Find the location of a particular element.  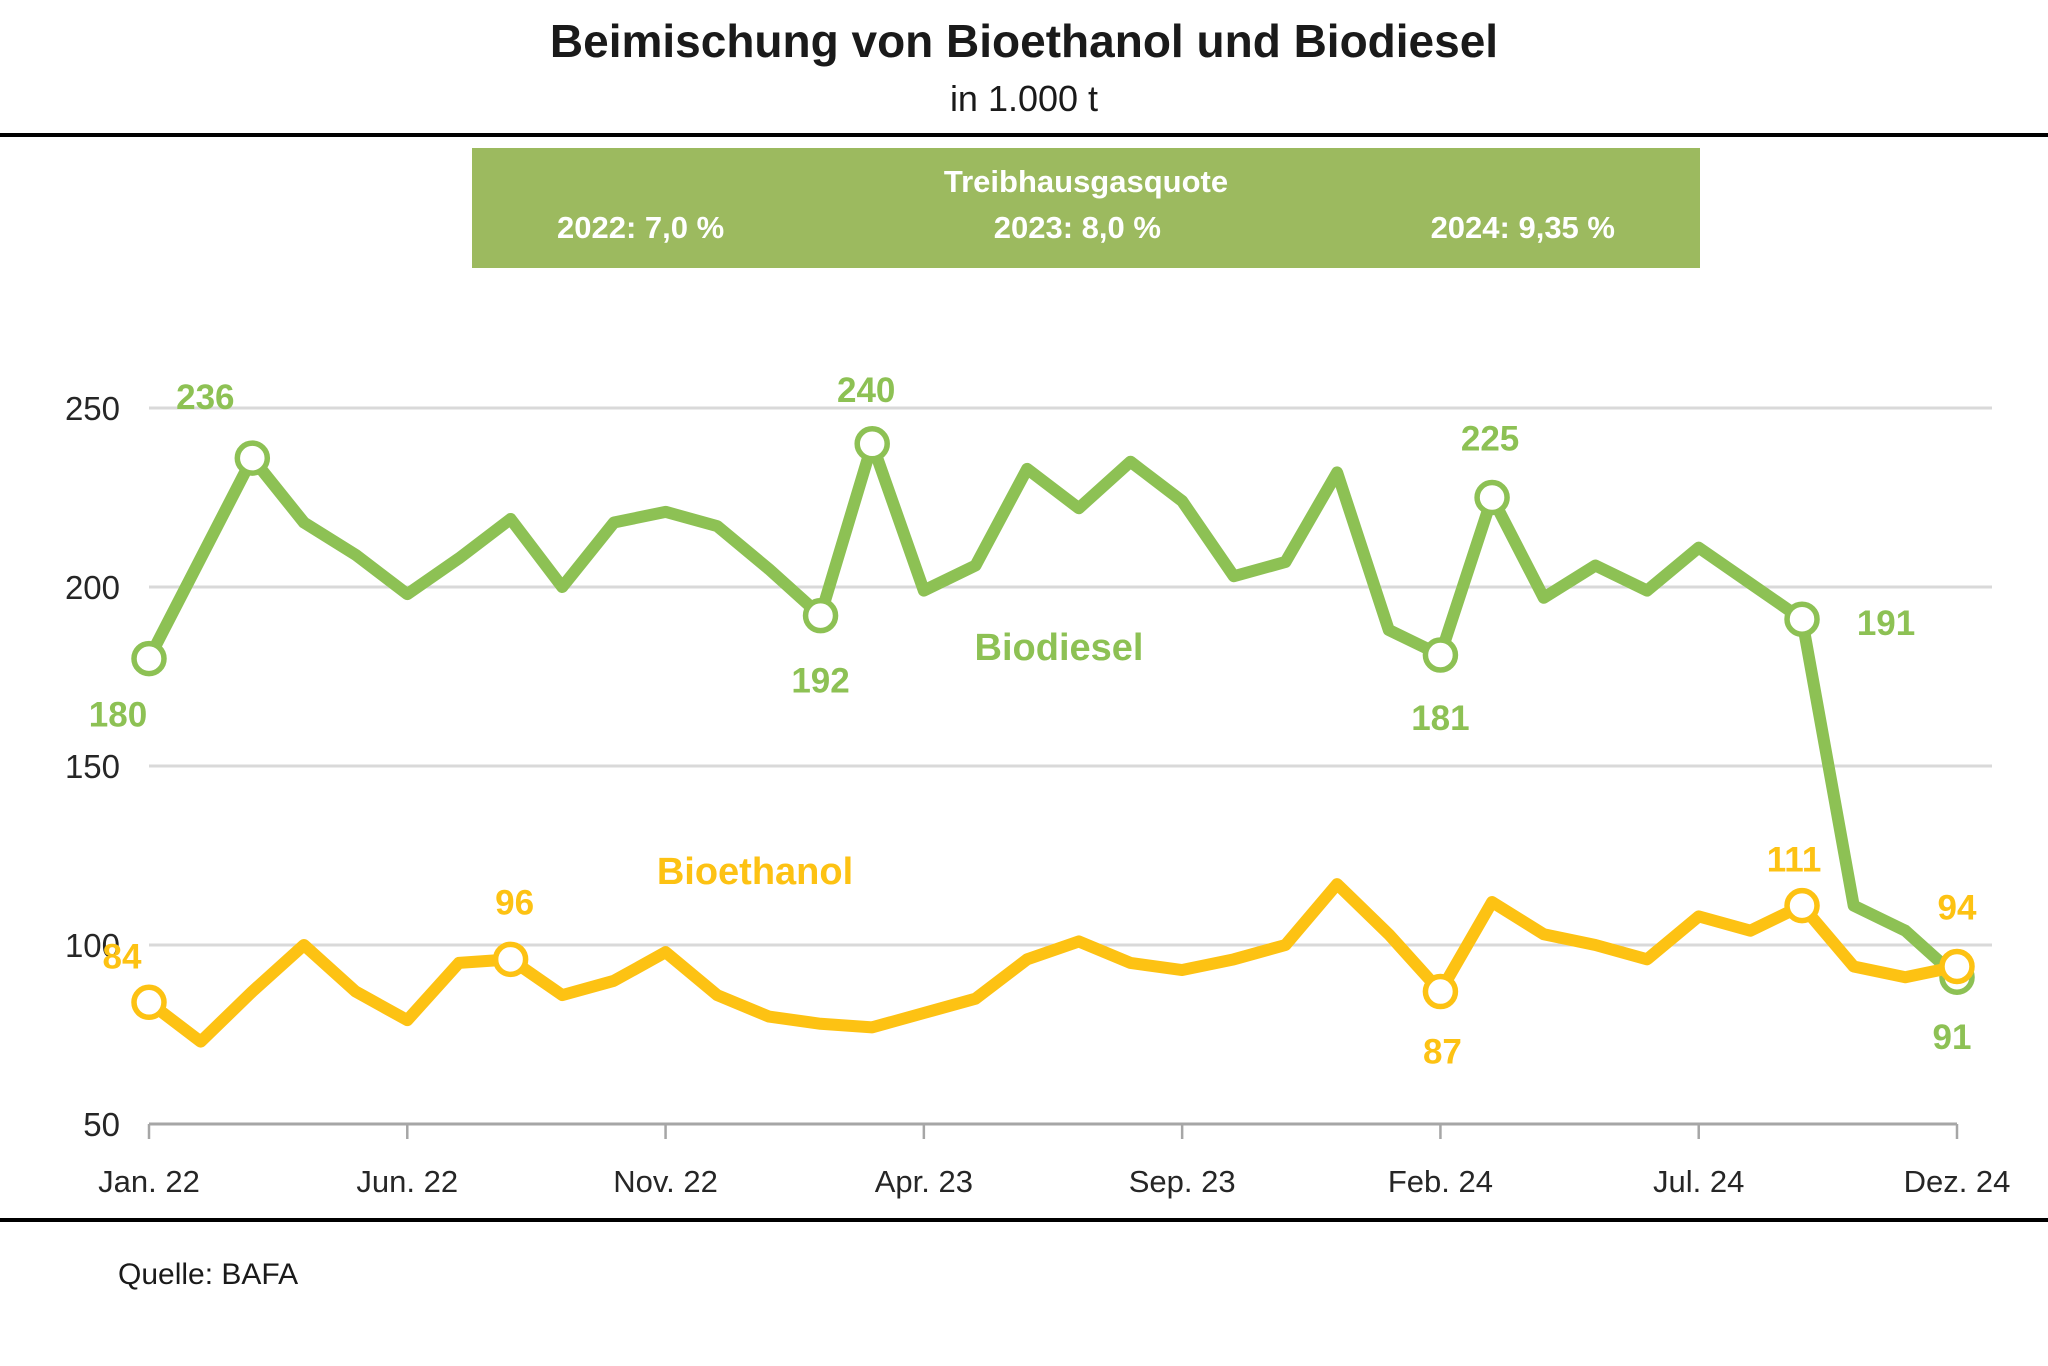

quota-banner-values: 2022: 7,0 % 2023: 8,0 % 2024: 9,35 % is located at coordinates (1086, 223).